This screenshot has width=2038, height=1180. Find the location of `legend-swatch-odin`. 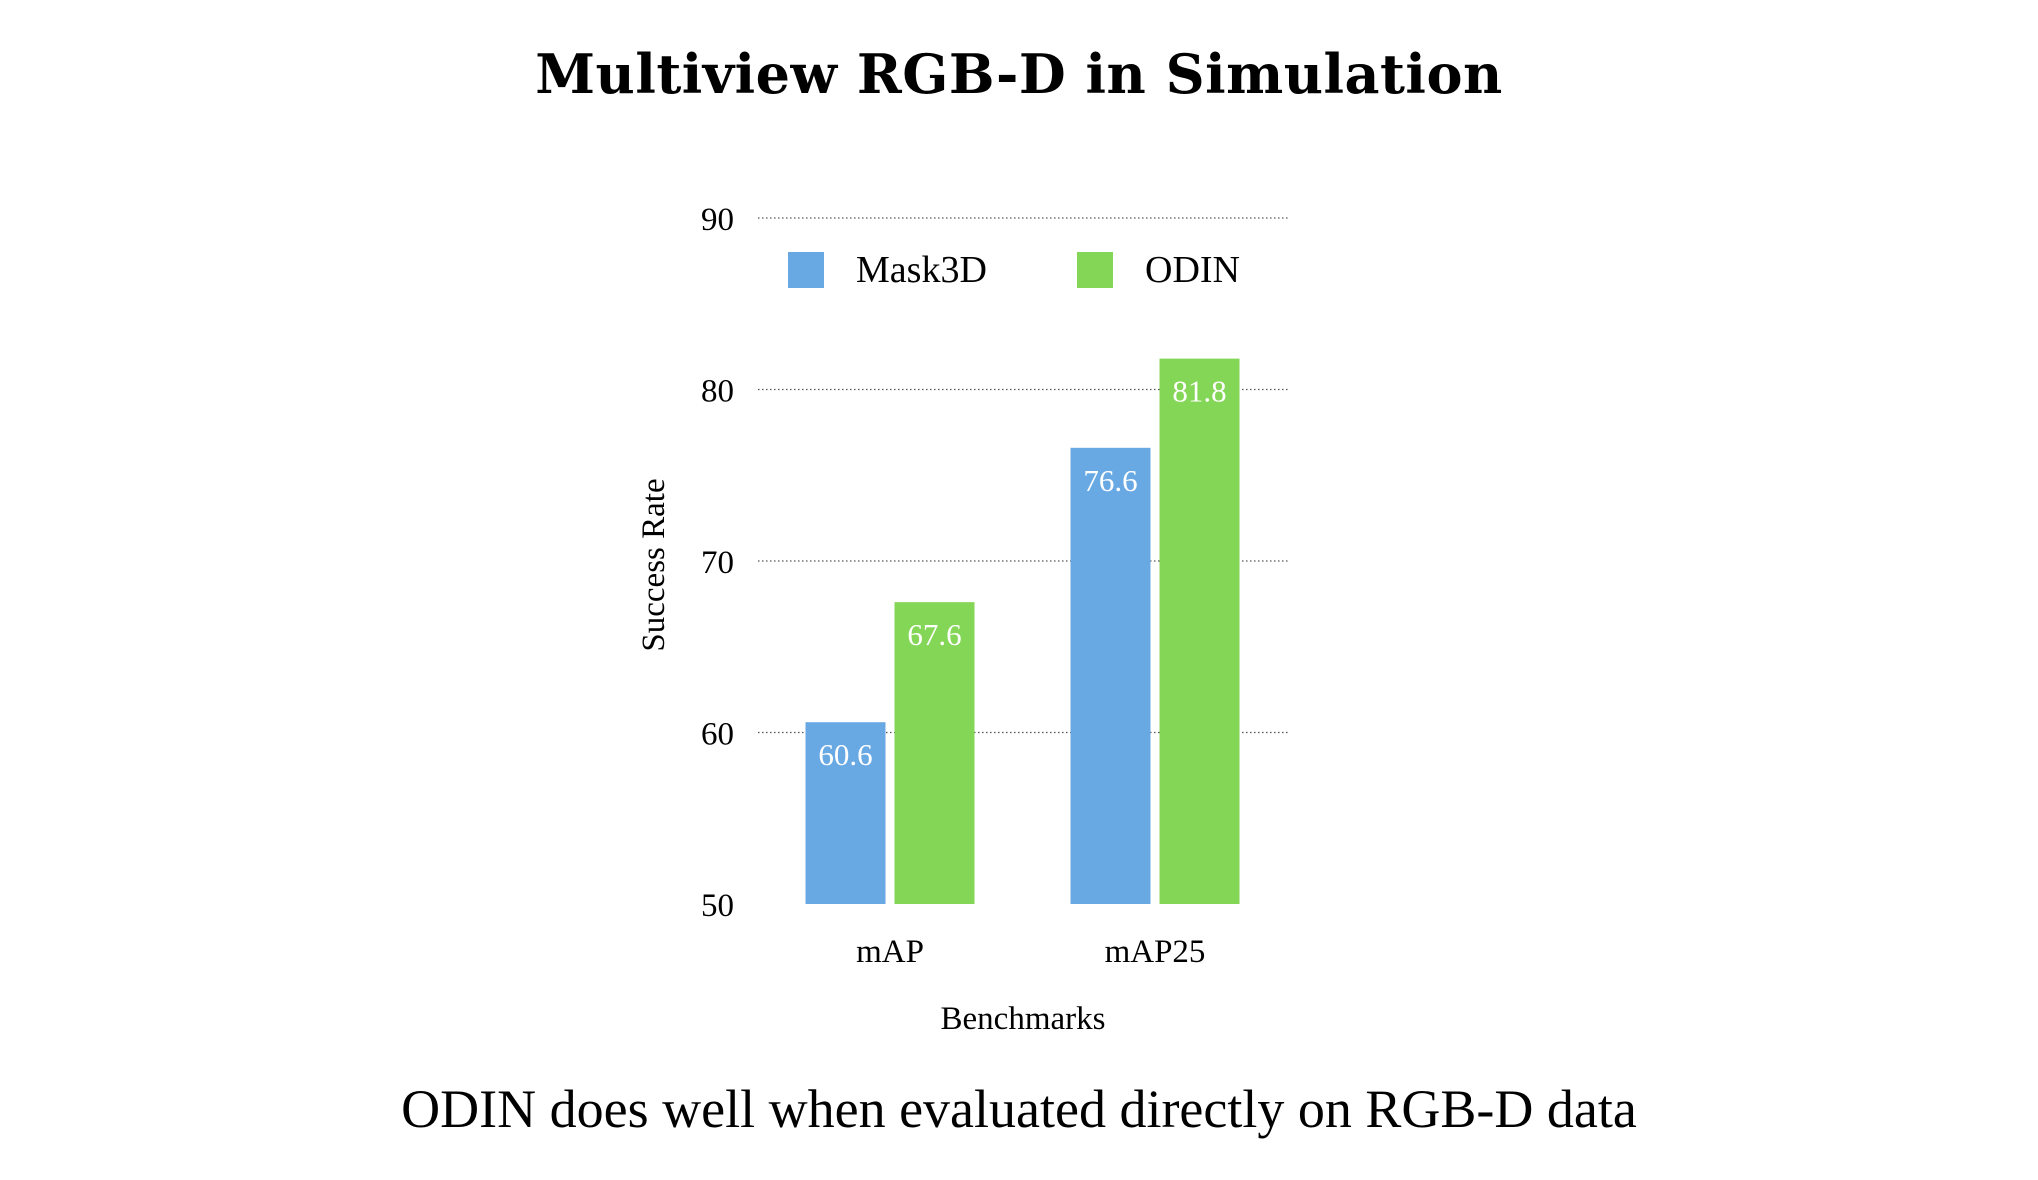

legend-swatch-odin is located at coordinates (1095, 270).